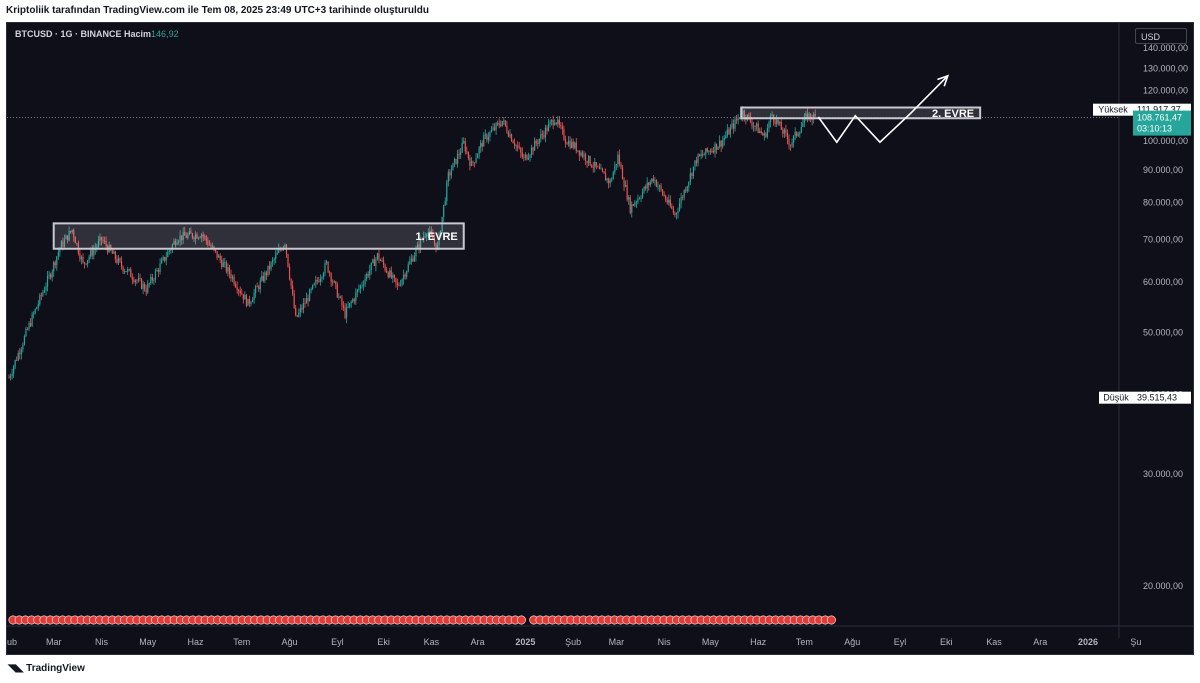 The width and height of the screenshot is (1200, 683). Describe the element at coordinates (1163, 170) in the screenshot. I see `price-tick-label: 90.000,00` at that location.